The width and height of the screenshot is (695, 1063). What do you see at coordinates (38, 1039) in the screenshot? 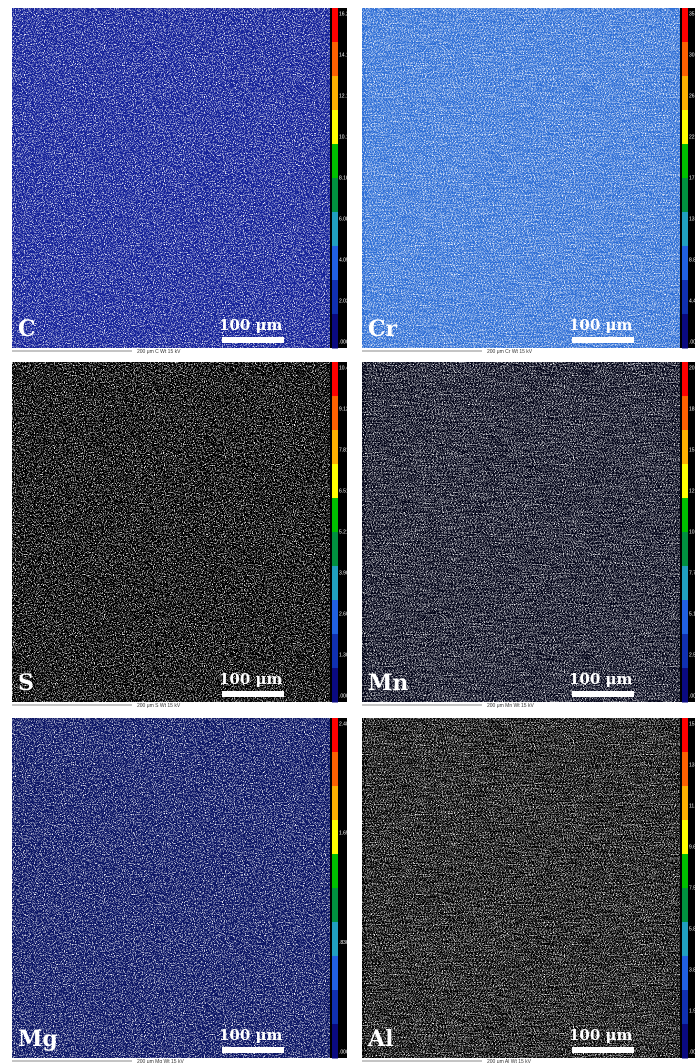
I see `element-label: Mg` at bounding box center [38, 1039].